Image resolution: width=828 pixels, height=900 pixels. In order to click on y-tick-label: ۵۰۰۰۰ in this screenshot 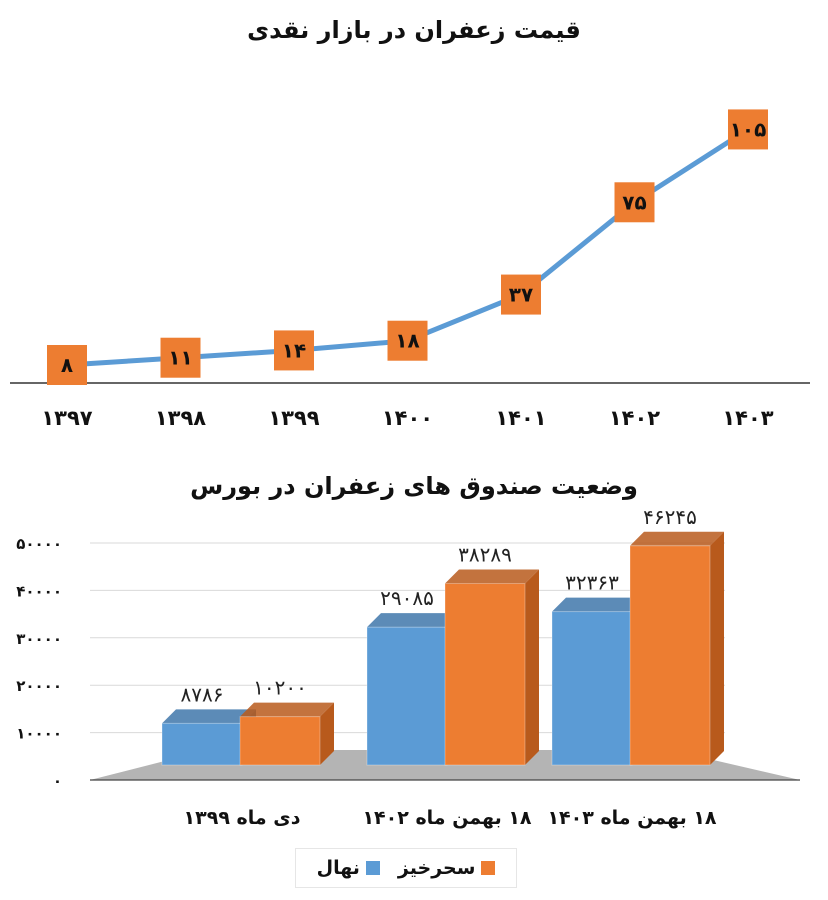, I will do `click(39, 544)`.